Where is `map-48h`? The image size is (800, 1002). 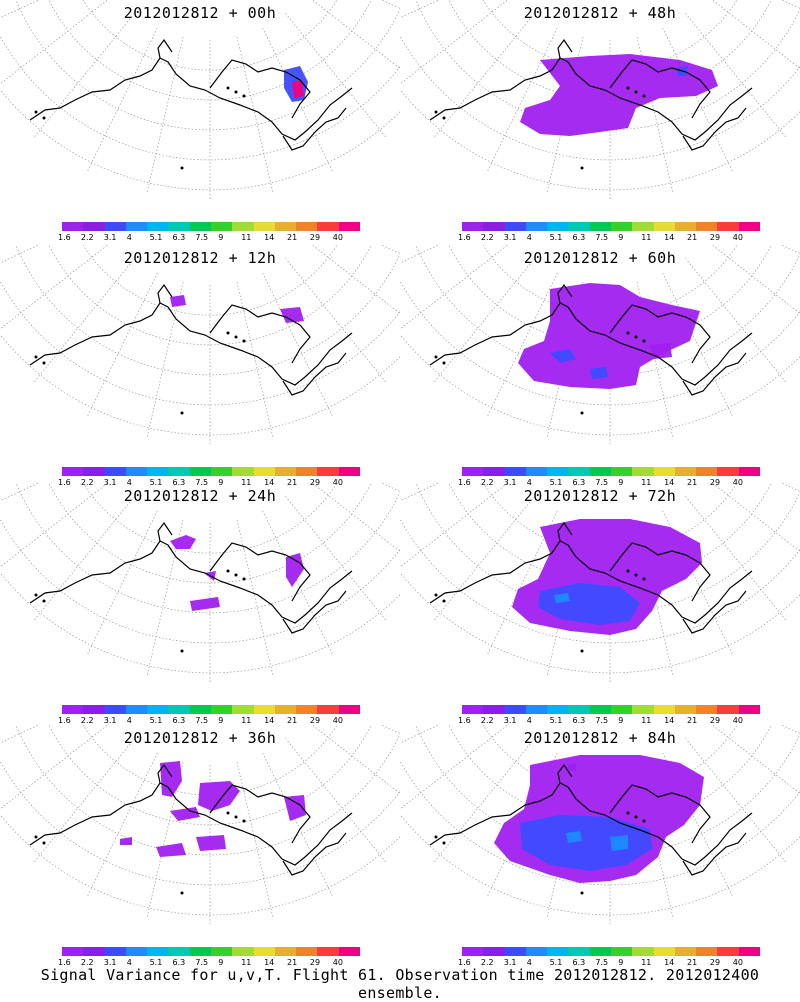 map-48h is located at coordinates (600, 100).